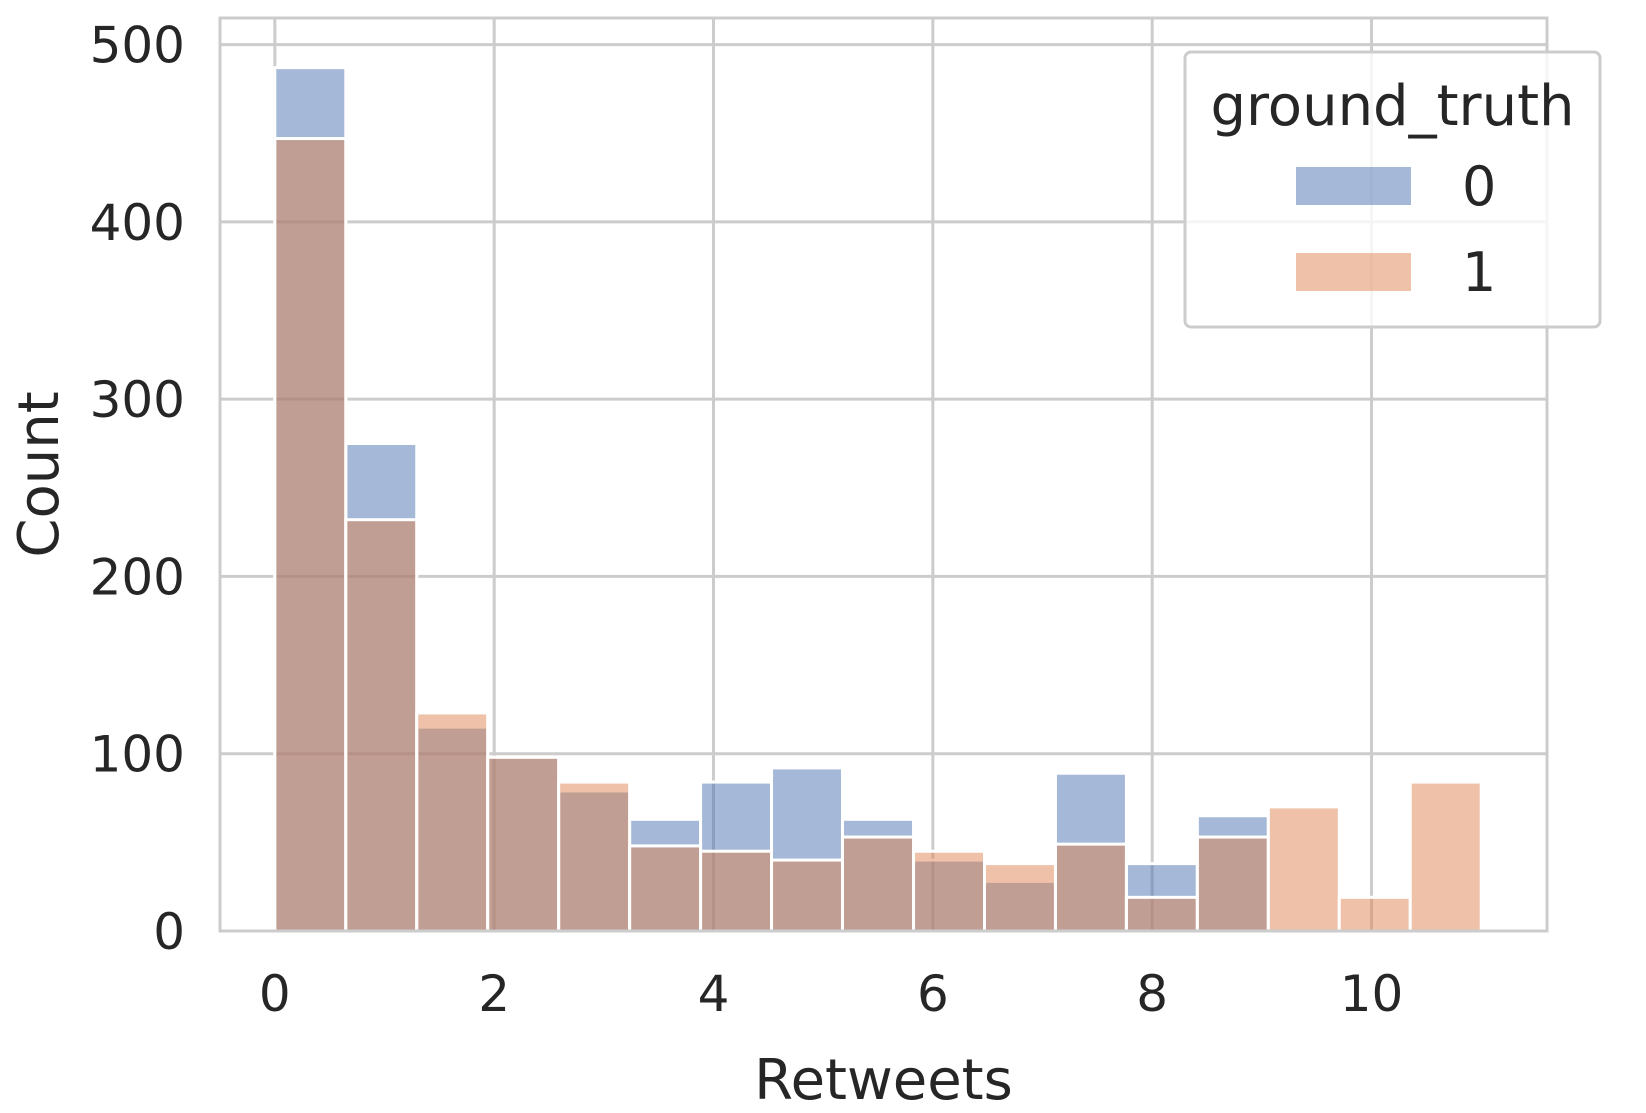  What do you see at coordinates (137, 755) in the screenshot?
I see `y-tick-label: 100` at bounding box center [137, 755].